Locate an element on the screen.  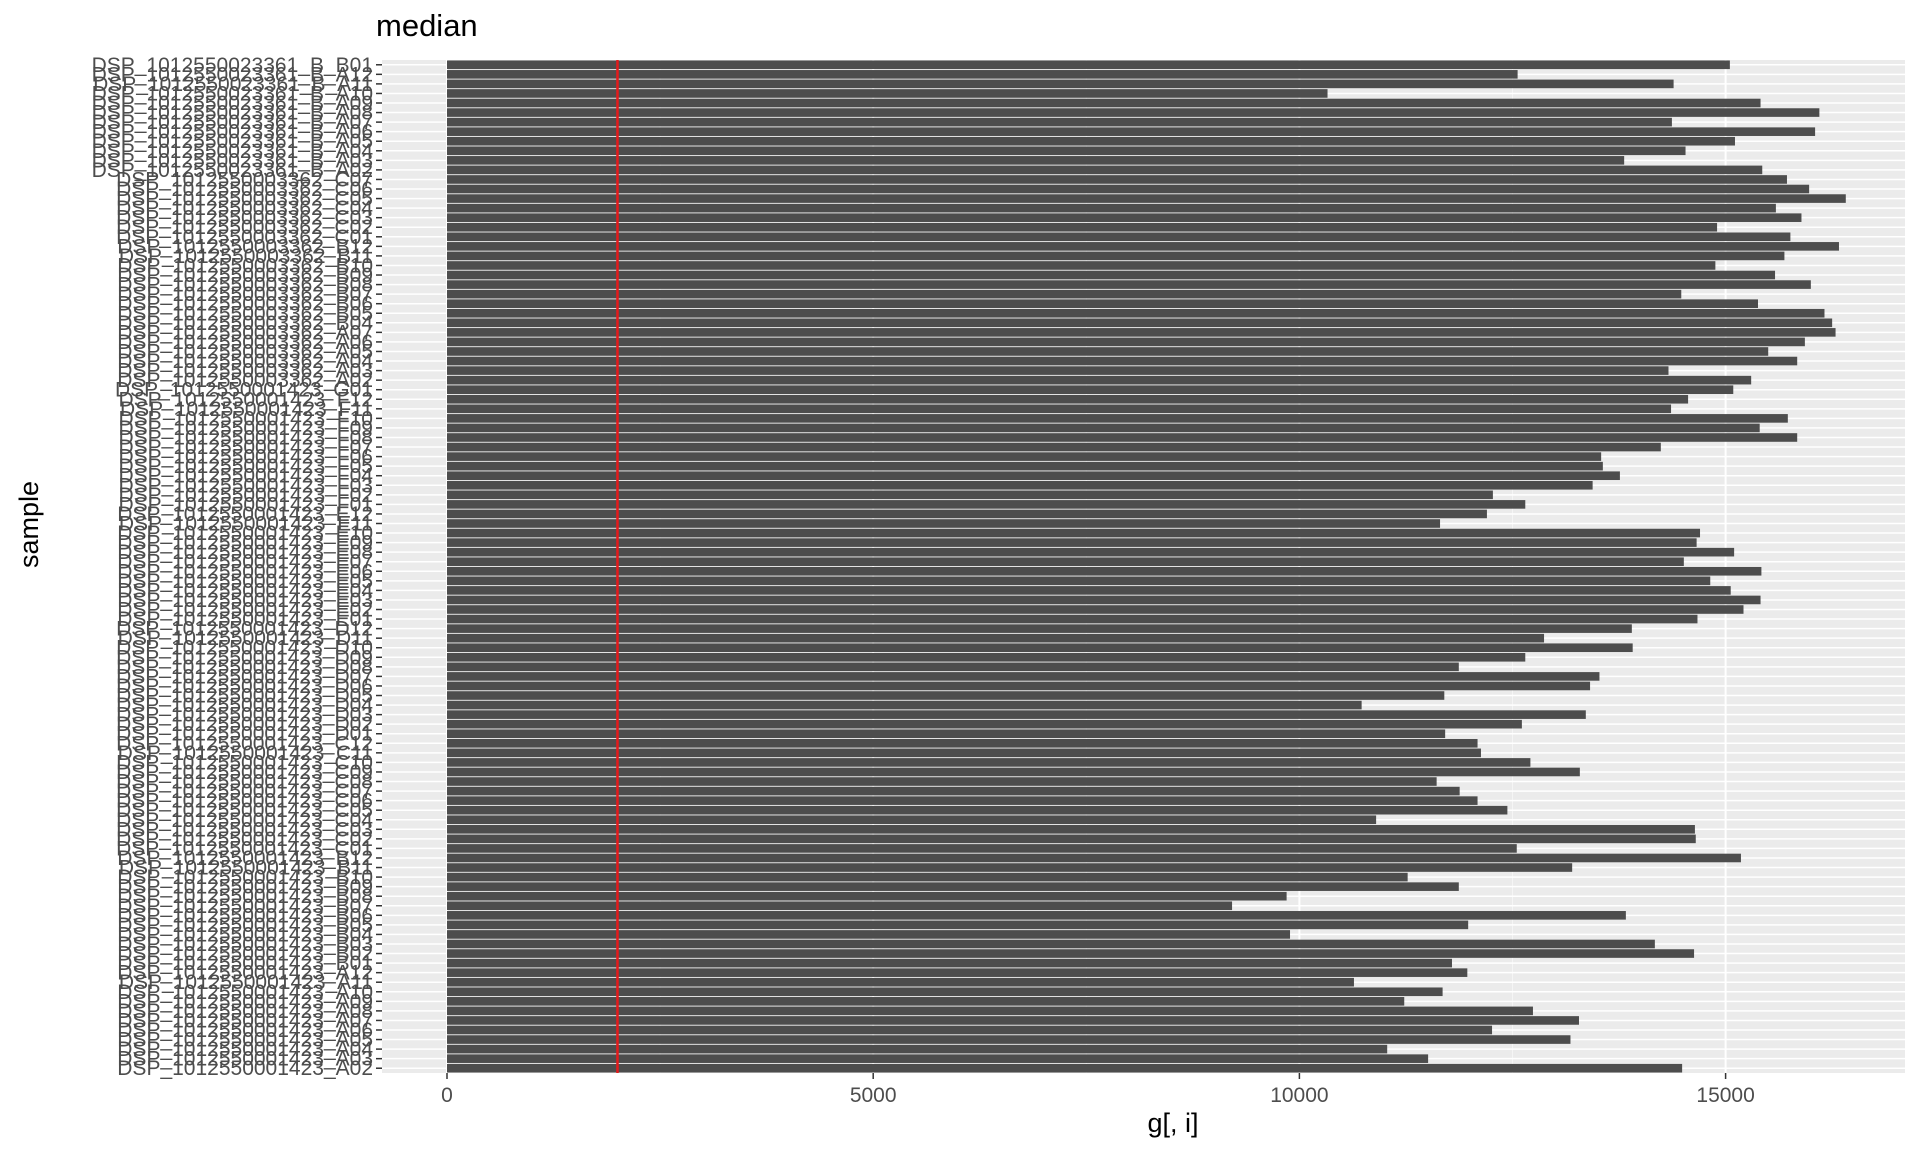
y-tick-label: DSP_1012550003362_A04 is located at coordinates (245, 361).